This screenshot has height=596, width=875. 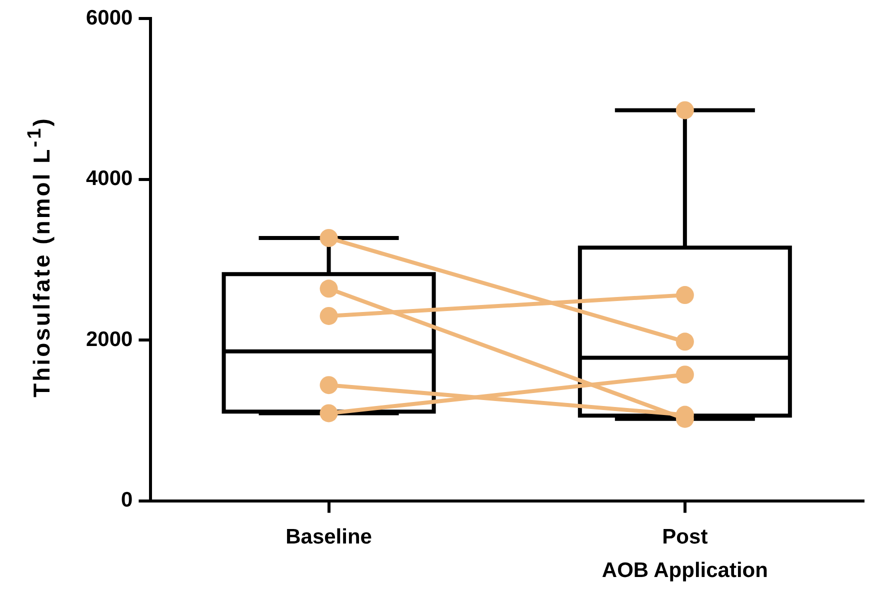 What do you see at coordinates (329, 536) in the screenshot?
I see `x-tick-label: Baseline` at bounding box center [329, 536].